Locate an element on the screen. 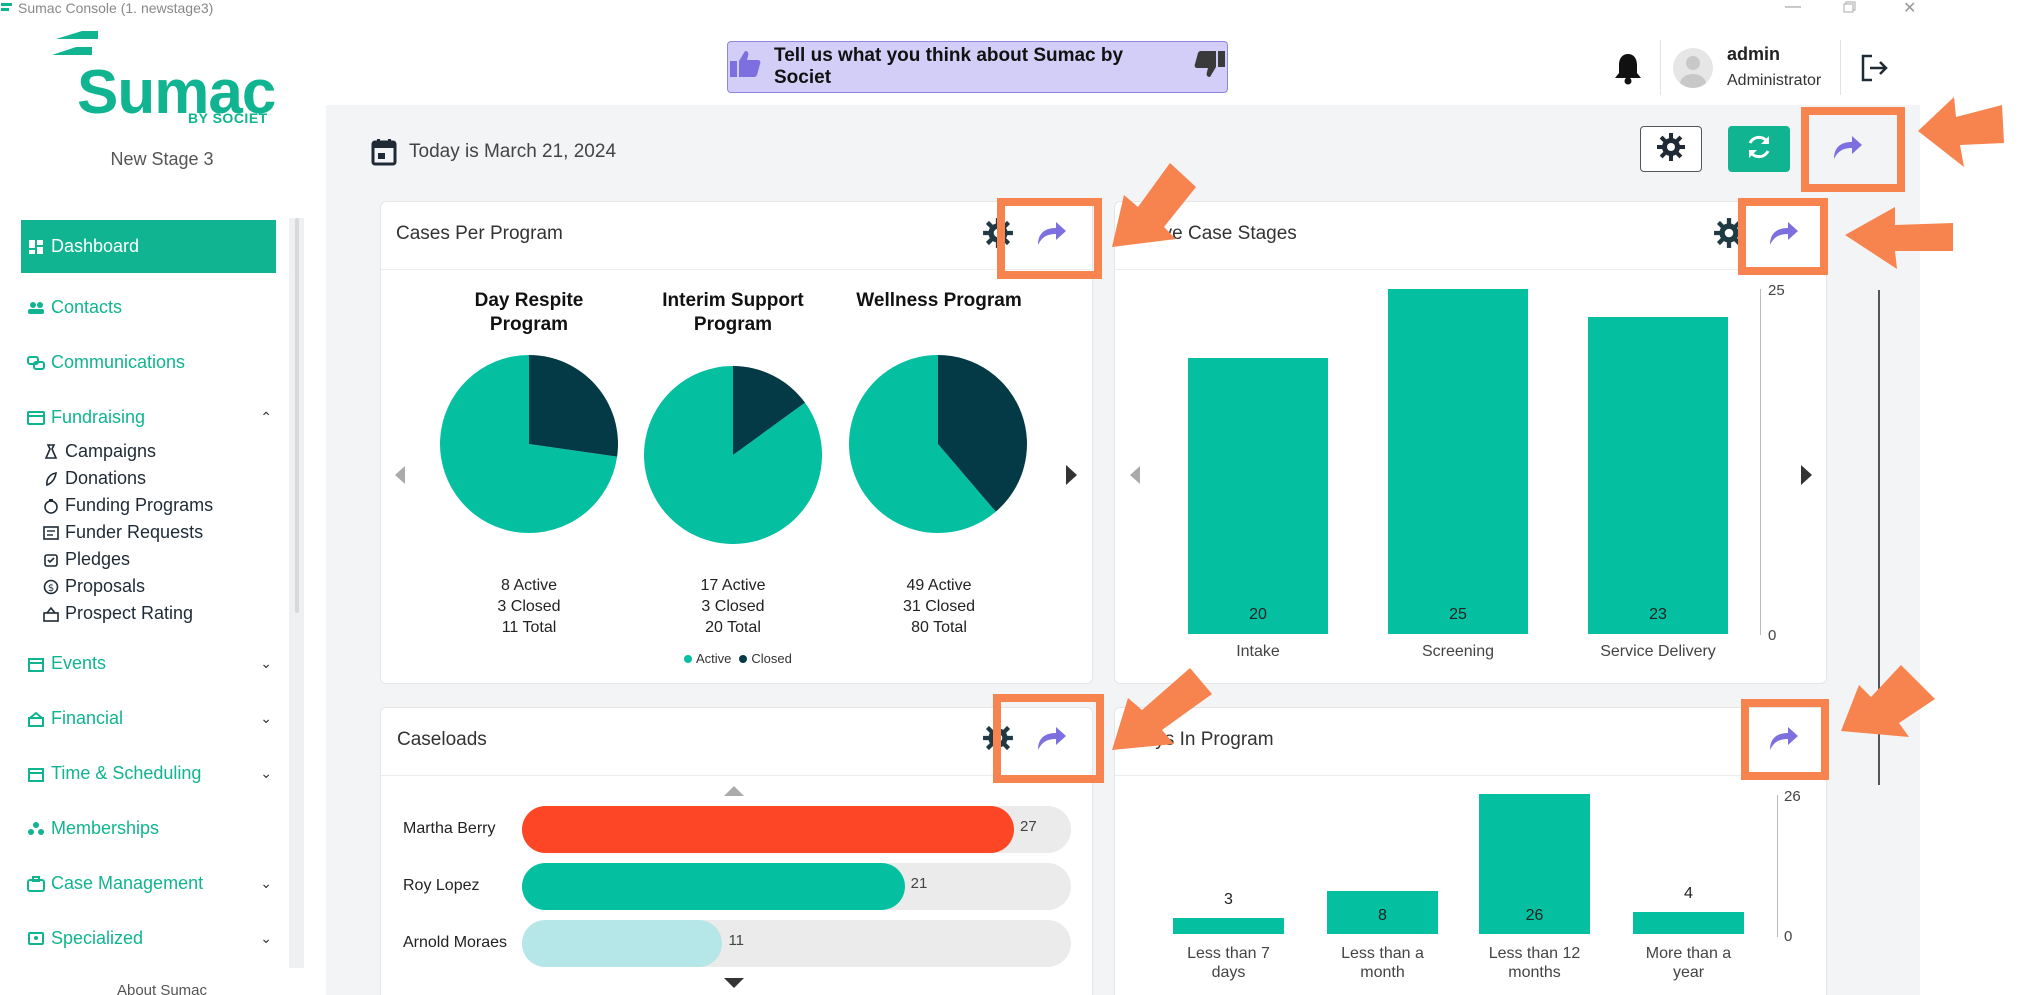 The height and width of the screenshot is (995, 2020). pie-stat-active: 49 Active is located at coordinates (939, 585).